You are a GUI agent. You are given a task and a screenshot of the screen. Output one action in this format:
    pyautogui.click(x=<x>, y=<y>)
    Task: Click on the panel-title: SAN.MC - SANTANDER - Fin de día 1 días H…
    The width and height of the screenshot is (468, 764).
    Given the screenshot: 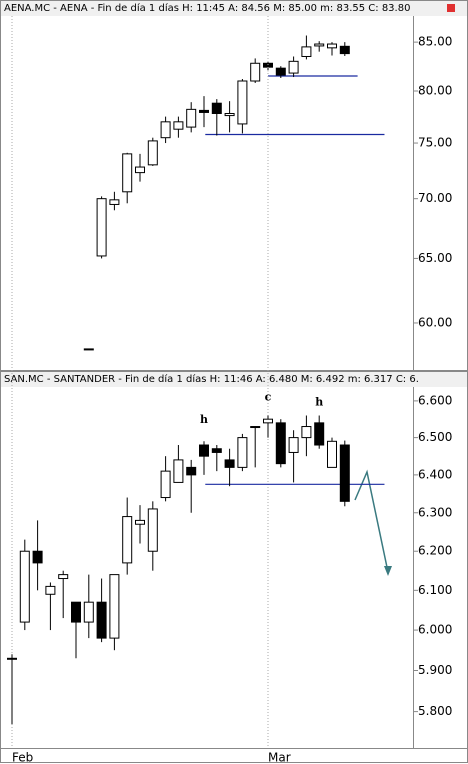 What is the action you would take?
    pyautogui.click(x=211, y=379)
    